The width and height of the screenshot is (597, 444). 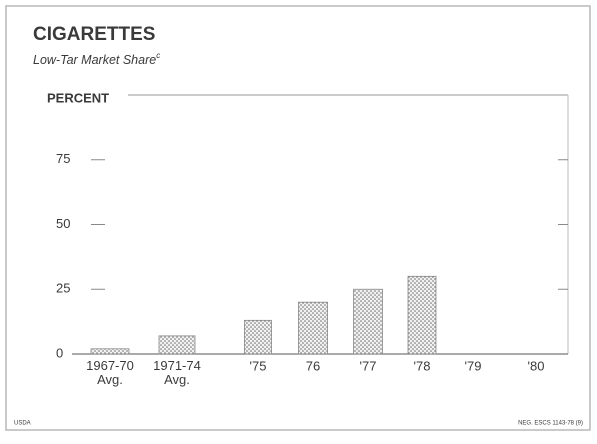 What do you see at coordinates (63, 158) in the screenshot?
I see `y-tick-label: 75` at bounding box center [63, 158].